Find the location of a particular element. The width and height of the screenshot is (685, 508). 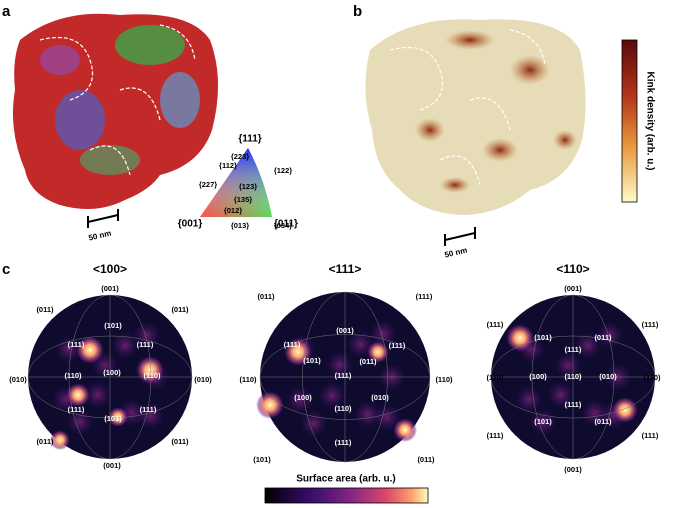

ipf-label: {012} is located at coordinates (233, 210).